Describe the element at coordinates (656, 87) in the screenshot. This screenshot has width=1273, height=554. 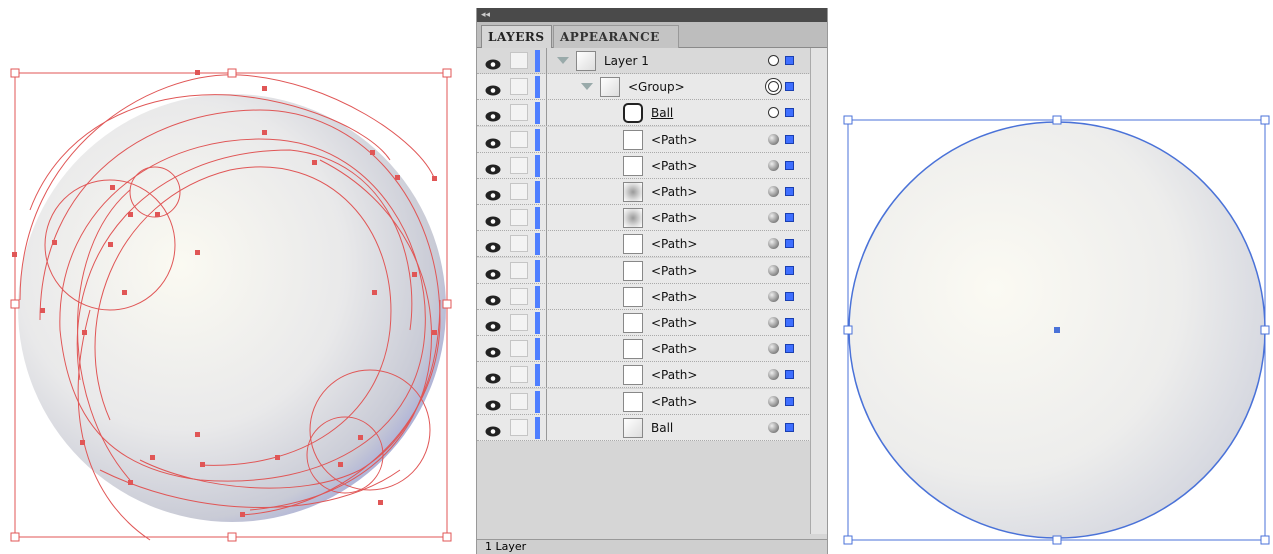
I see `layer-name: <Group>` at that location.